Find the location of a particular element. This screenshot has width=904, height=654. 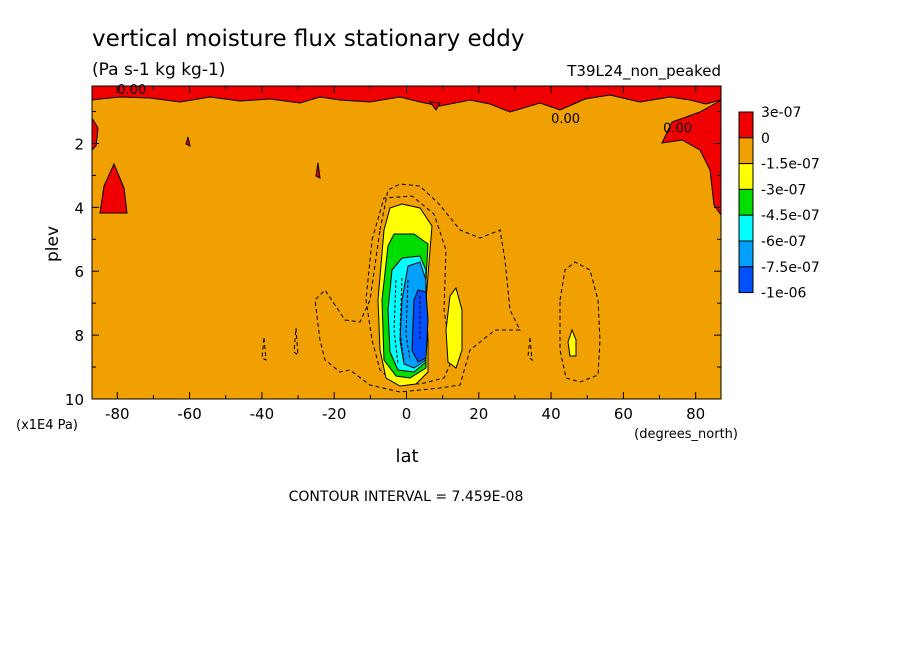

x-unit-label: (degrees_north) is located at coordinates (686, 434).